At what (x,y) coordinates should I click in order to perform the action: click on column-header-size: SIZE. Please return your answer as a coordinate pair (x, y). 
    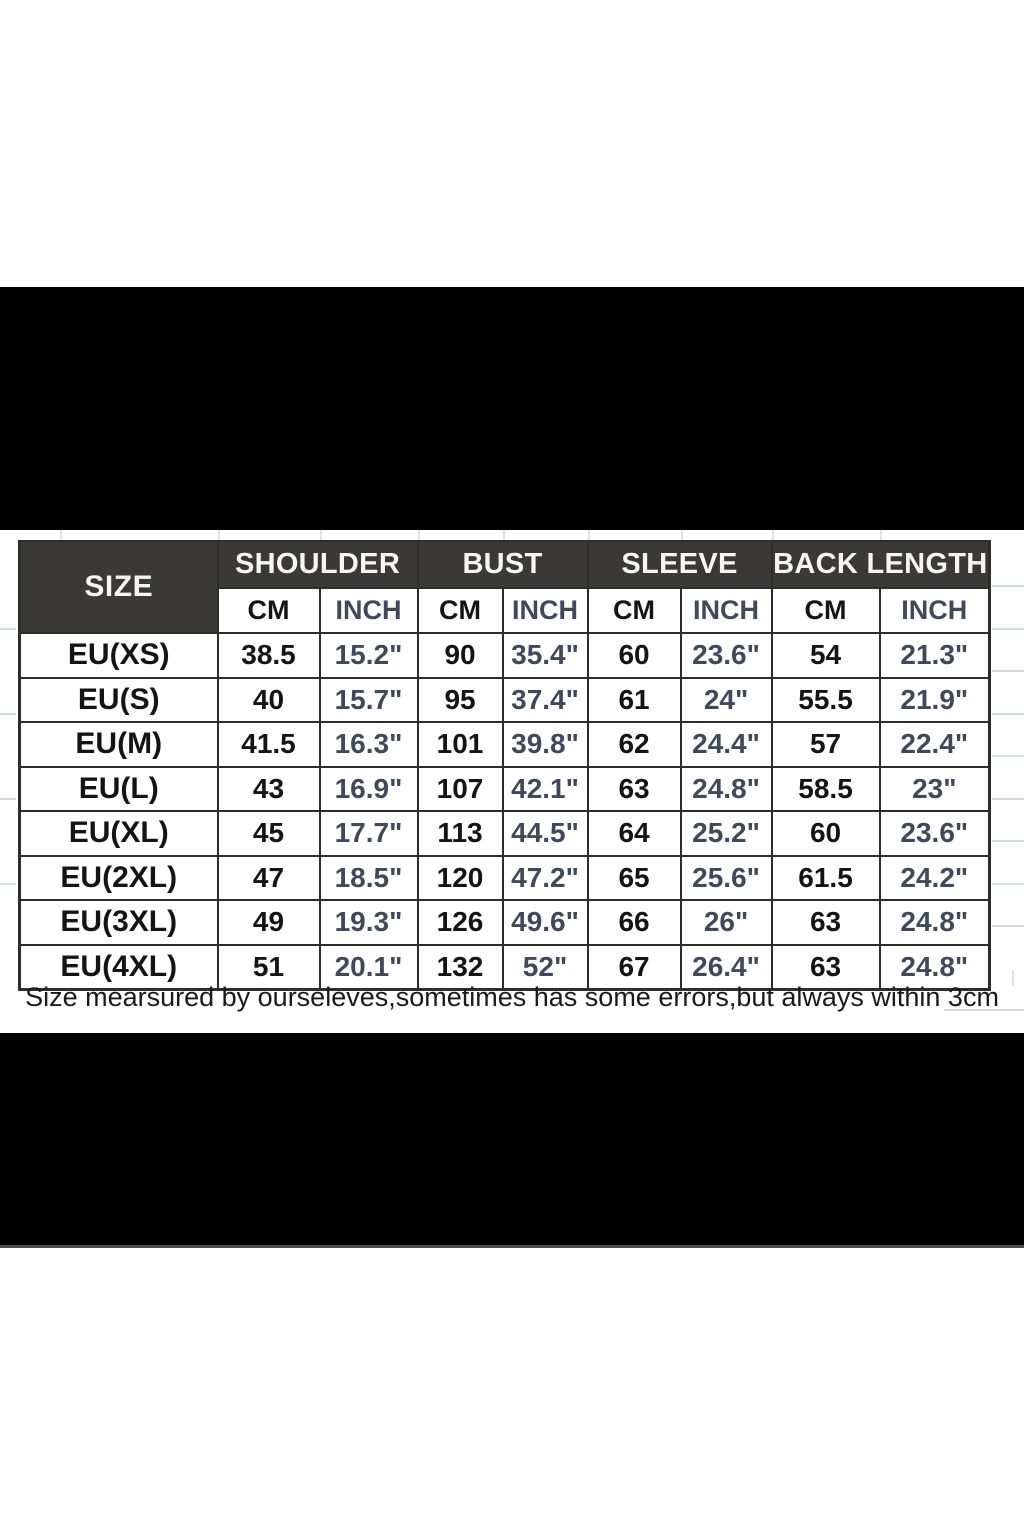
    Looking at the image, I should click on (118, 587).